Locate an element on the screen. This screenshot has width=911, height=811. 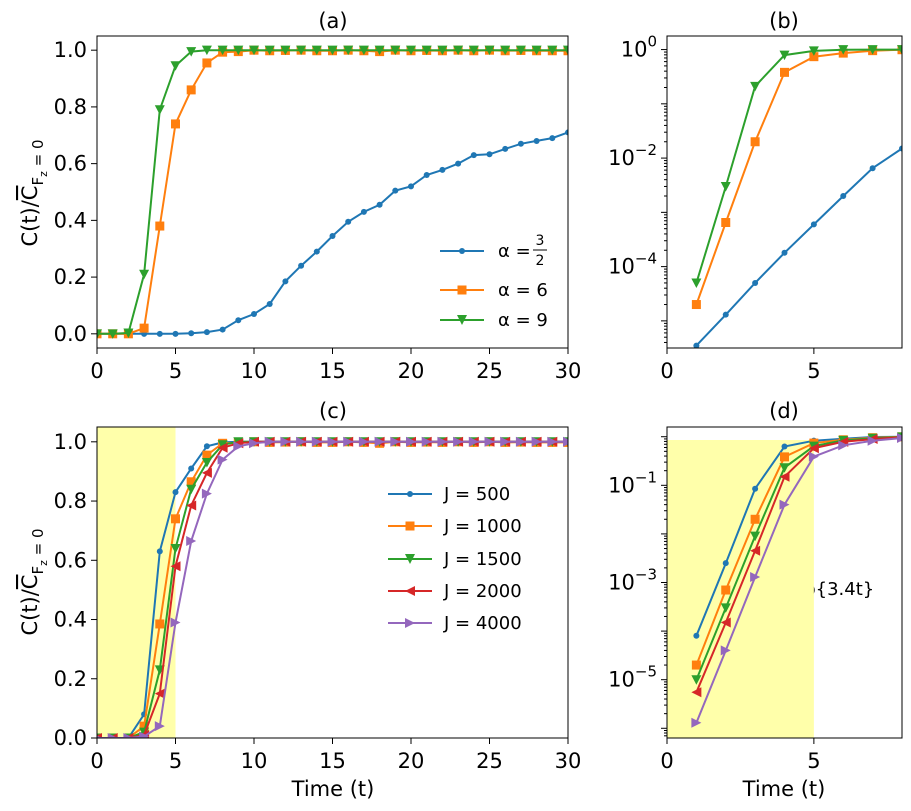
y-axis-label-a: C(t)/CFz = 0 is located at coordinates (34, 192).